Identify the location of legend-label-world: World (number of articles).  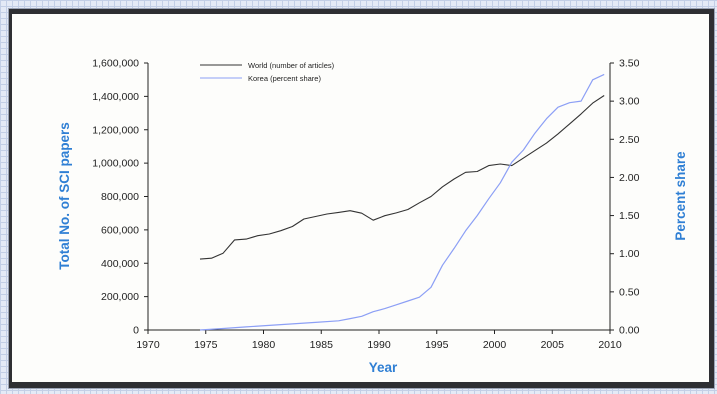
(291, 65).